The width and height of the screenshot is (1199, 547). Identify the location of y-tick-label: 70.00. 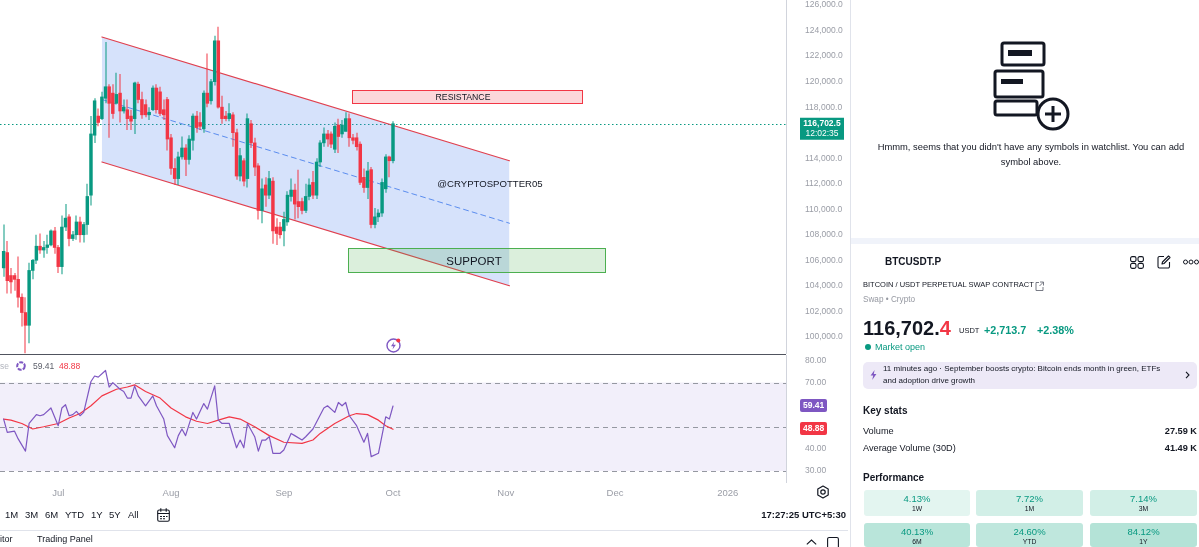
(816, 381).